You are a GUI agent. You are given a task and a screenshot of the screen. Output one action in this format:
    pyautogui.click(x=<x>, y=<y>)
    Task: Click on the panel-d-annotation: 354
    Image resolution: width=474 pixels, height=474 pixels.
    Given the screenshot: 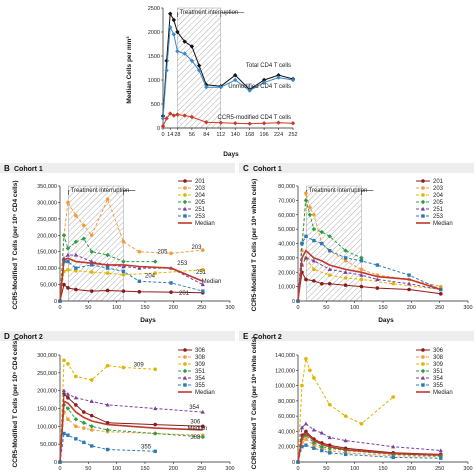 What is the action you would take?
    pyautogui.click(x=194, y=408)
    